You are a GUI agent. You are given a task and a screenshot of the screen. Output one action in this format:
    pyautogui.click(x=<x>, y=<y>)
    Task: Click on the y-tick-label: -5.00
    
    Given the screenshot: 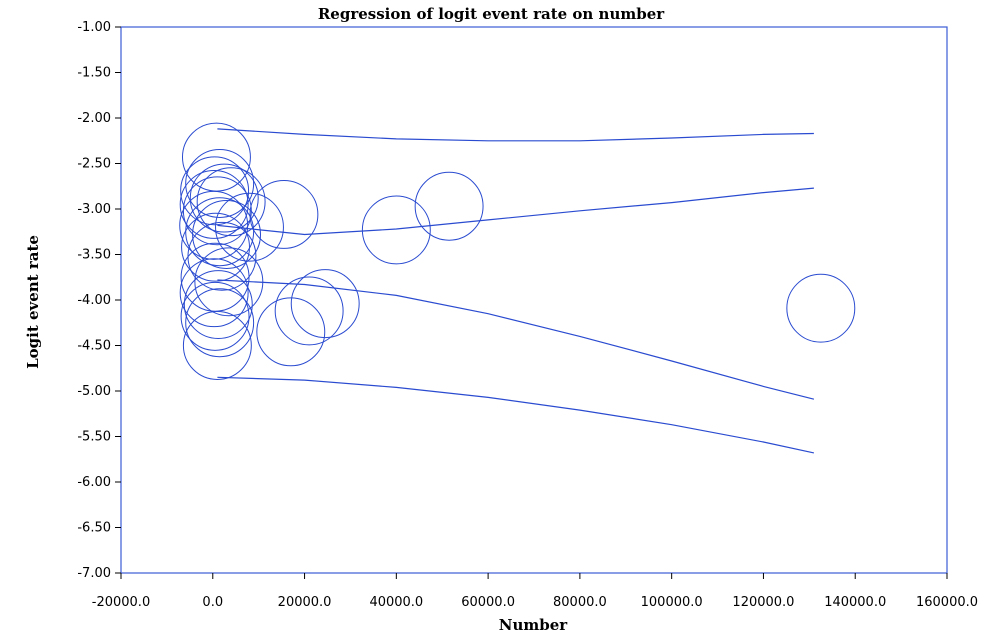 What is the action you would take?
    pyautogui.click(x=94, y=391)
    